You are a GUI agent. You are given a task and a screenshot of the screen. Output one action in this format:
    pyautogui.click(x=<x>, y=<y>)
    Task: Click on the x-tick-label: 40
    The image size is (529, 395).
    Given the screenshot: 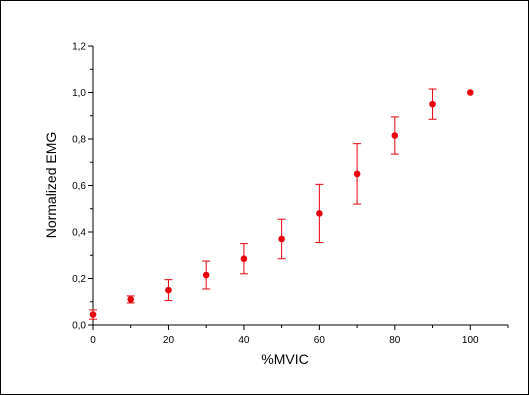 What is the action you would take?
    pyautogui.click(x=244, y=340)
    